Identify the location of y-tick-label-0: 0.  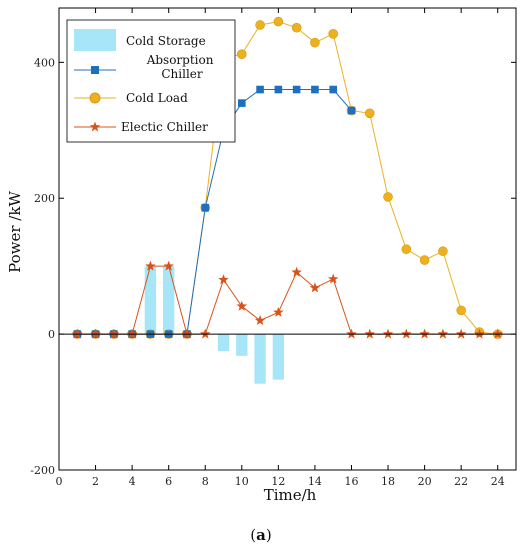
(51, 334).